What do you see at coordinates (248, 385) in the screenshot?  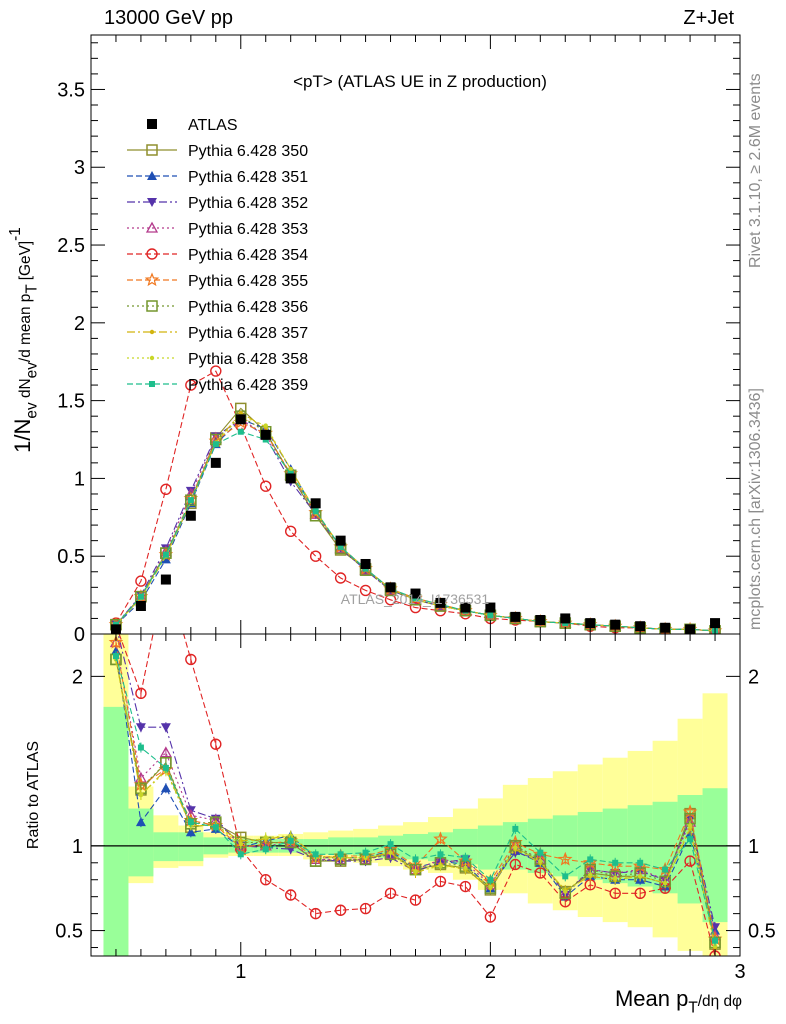 I see `legend-label: Pythia 6.428 359` at bounding box center [248, 385].